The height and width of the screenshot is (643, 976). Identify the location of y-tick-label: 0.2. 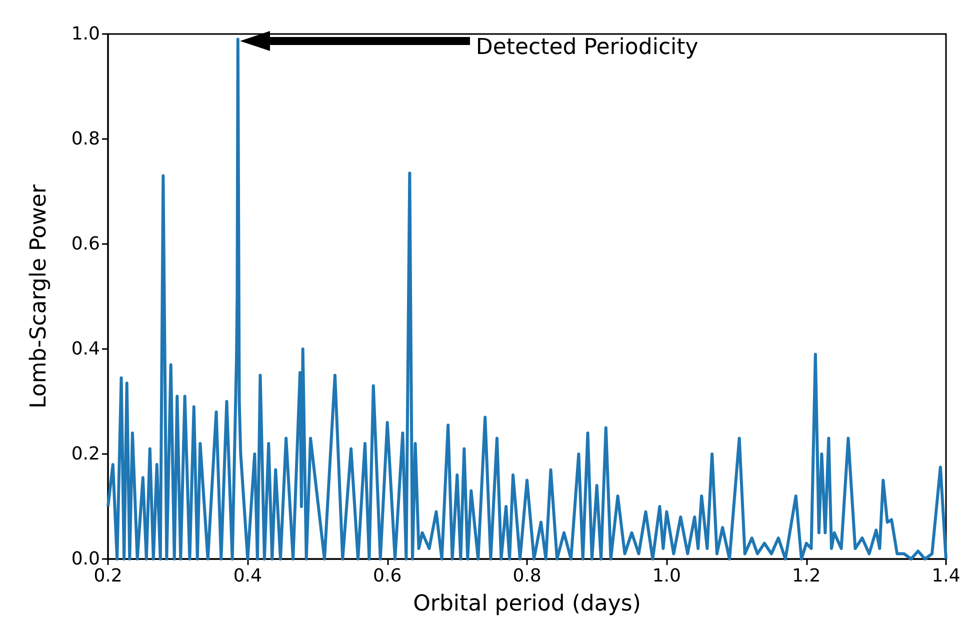
(85, 454).